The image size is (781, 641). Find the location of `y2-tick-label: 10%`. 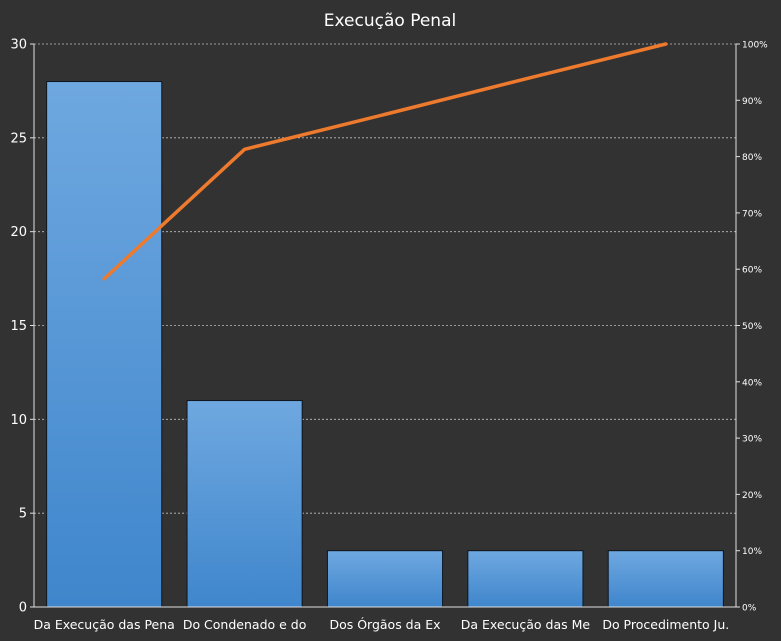

y2-tick-label: 10% is located at coordinates (752, 552).